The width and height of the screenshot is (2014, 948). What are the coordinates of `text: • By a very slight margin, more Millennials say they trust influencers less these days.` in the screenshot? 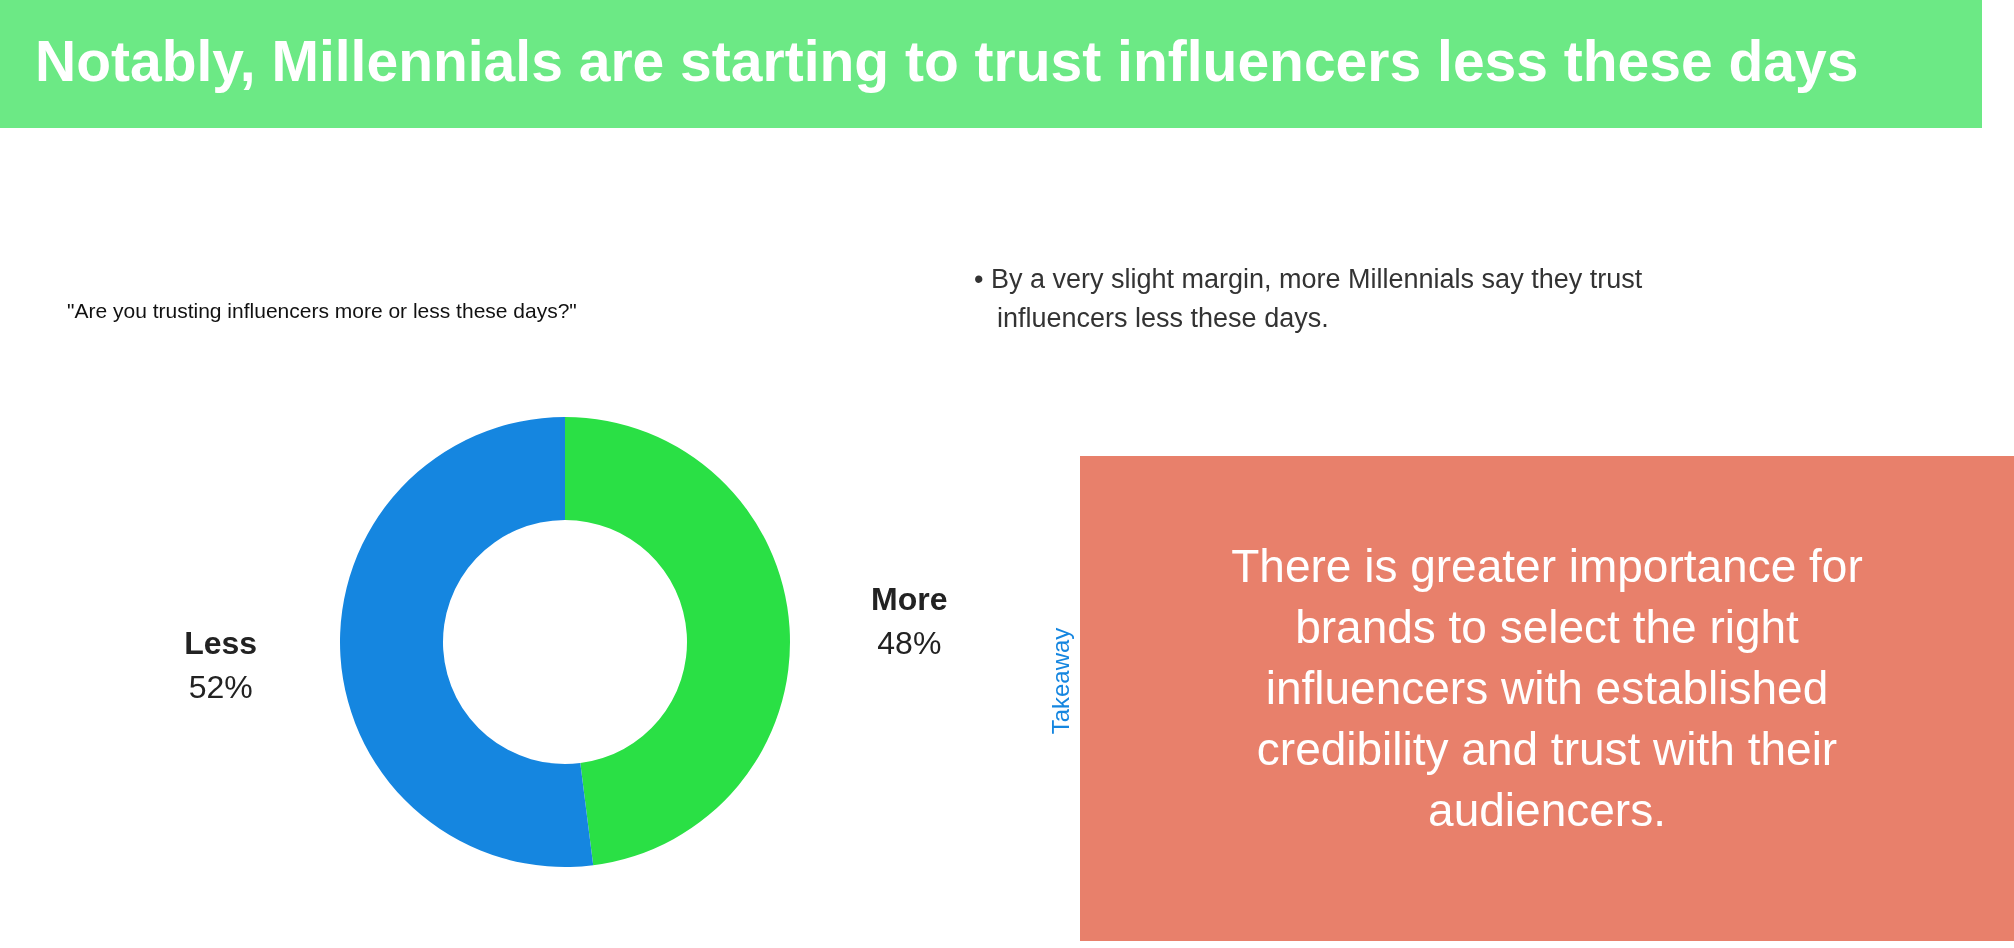 It's located at (1308, 298).